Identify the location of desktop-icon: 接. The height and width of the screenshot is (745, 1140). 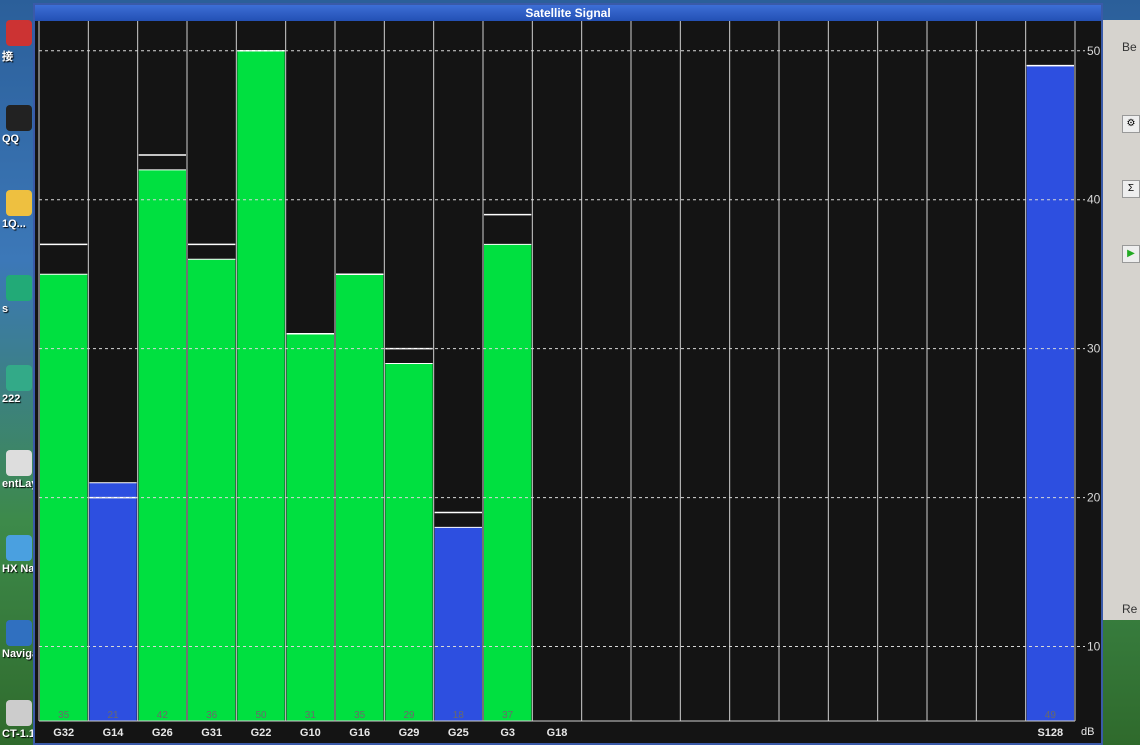
(30, 42).